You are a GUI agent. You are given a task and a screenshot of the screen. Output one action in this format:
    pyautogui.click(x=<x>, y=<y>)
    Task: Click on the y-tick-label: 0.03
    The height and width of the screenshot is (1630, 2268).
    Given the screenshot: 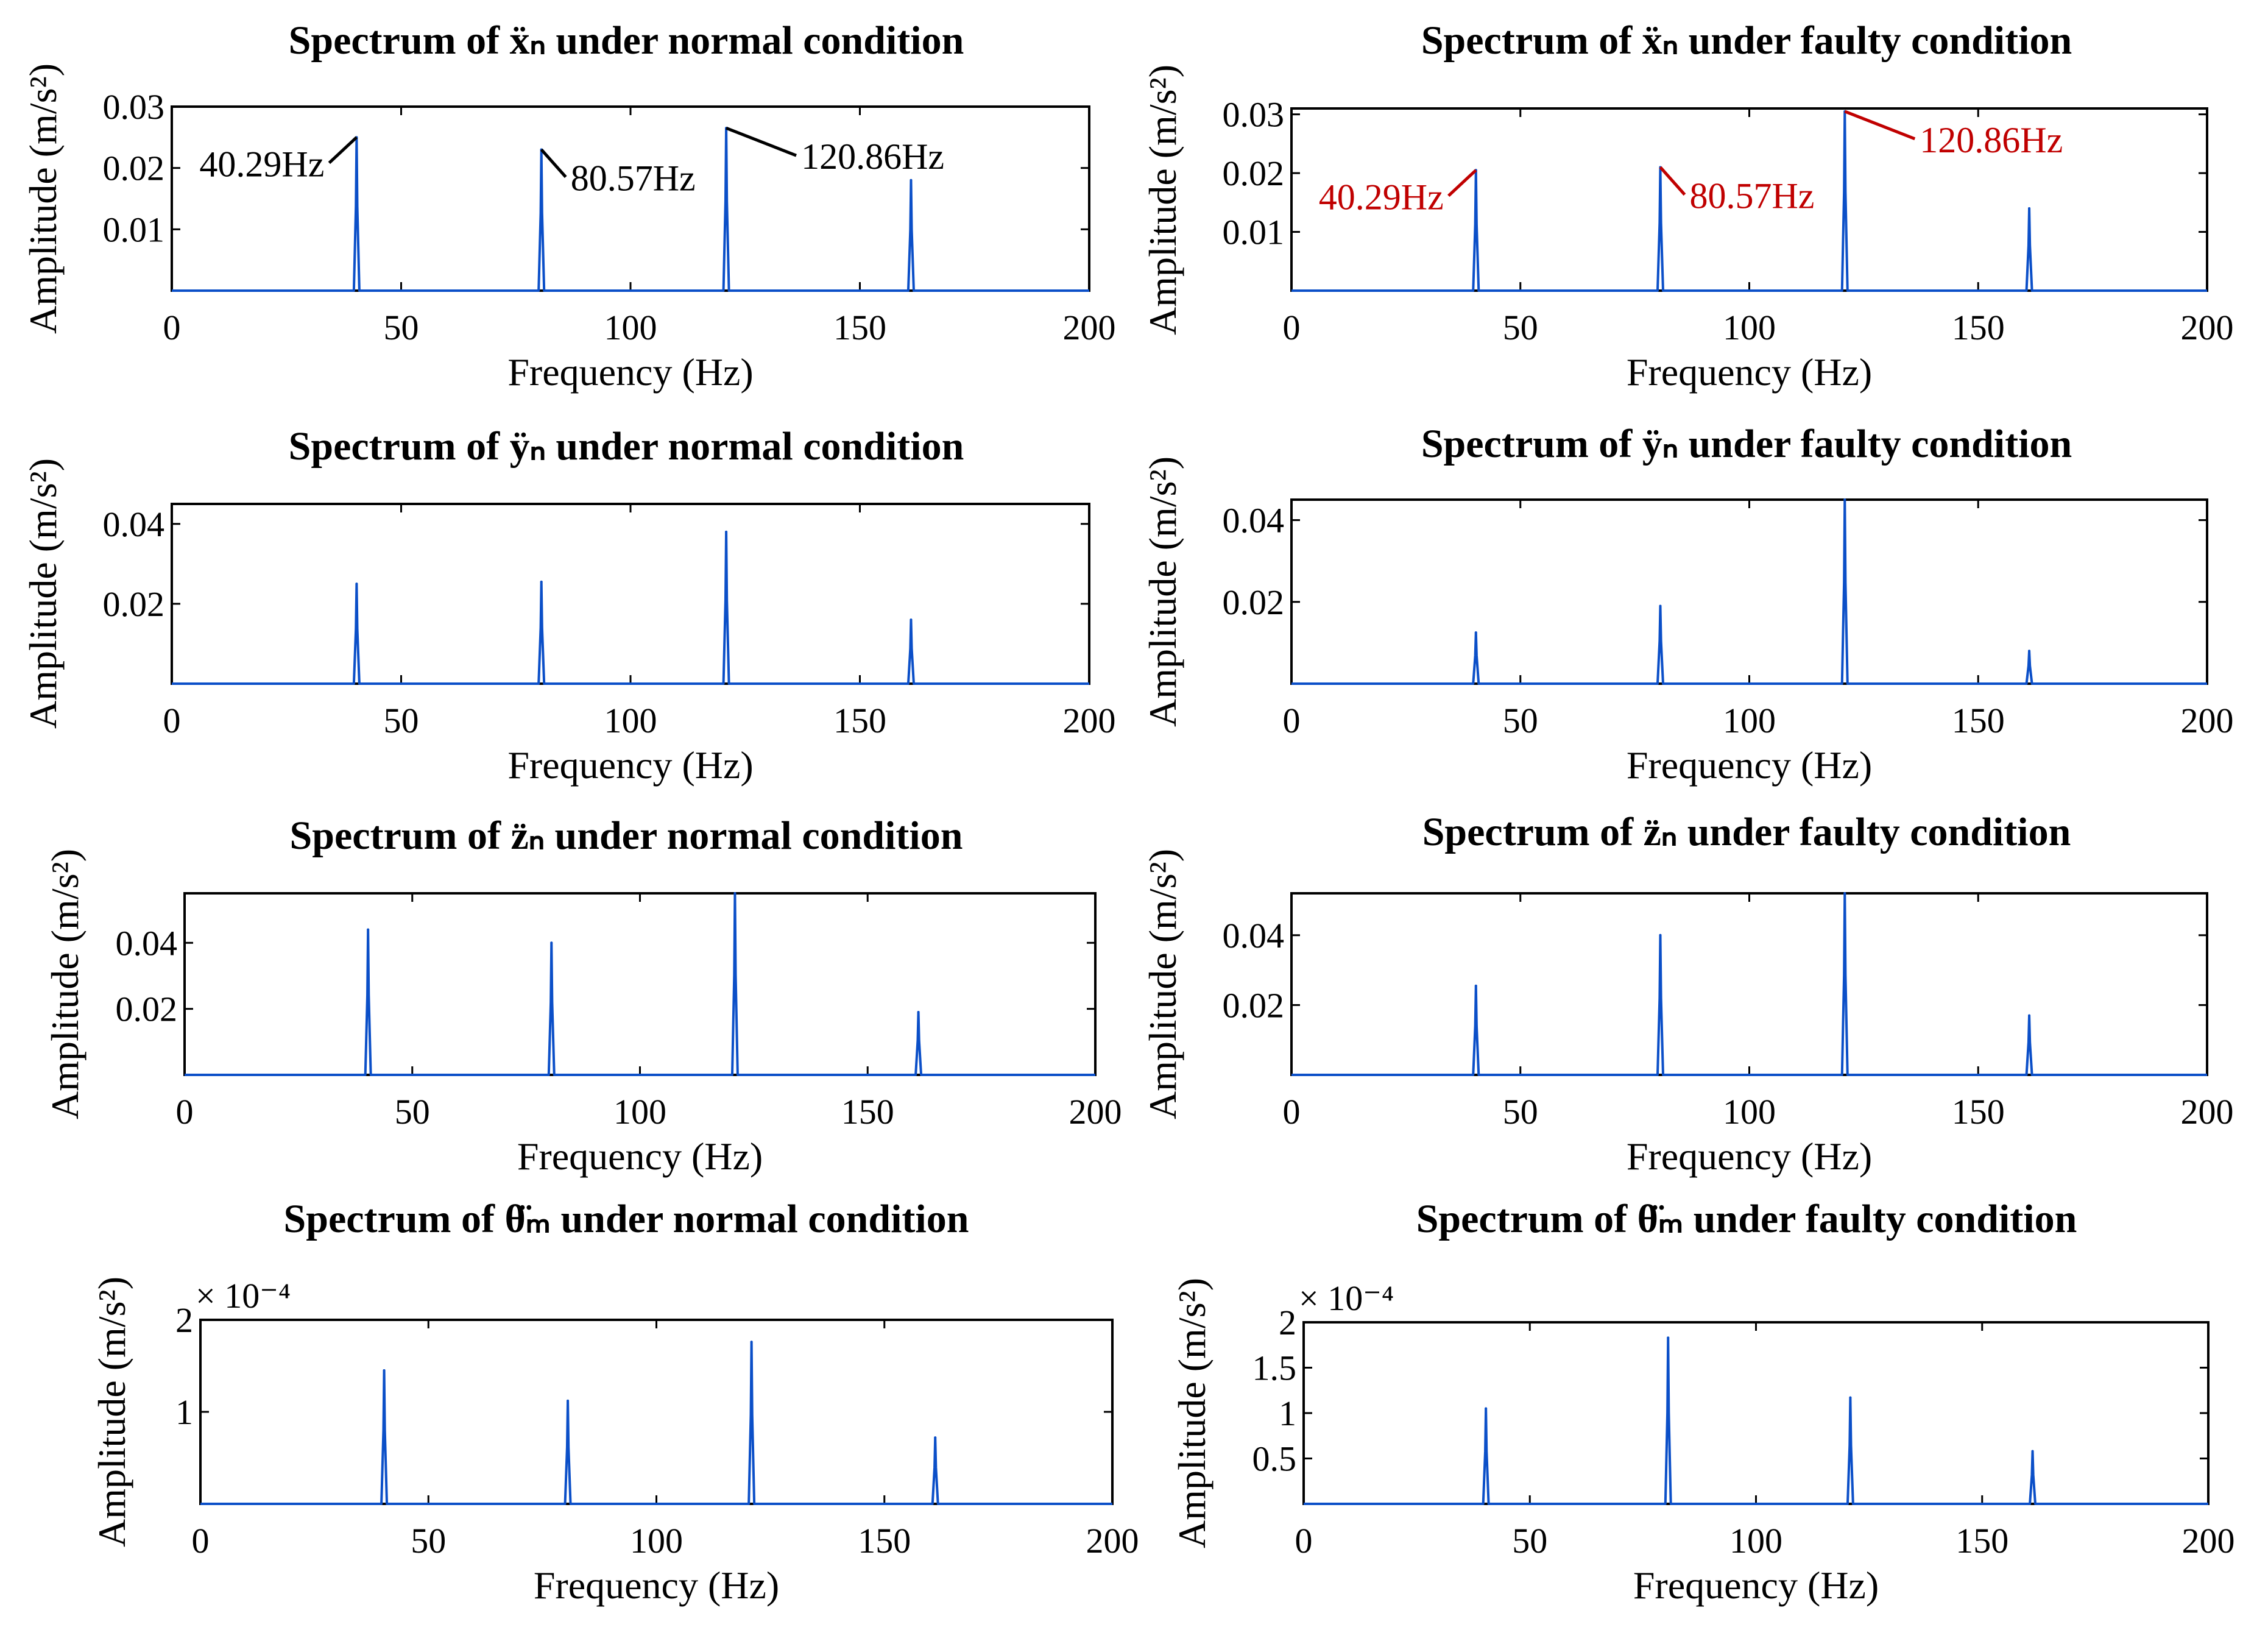 What is the action you would take?
    pyautogui.click(x=1254, y=115)
    